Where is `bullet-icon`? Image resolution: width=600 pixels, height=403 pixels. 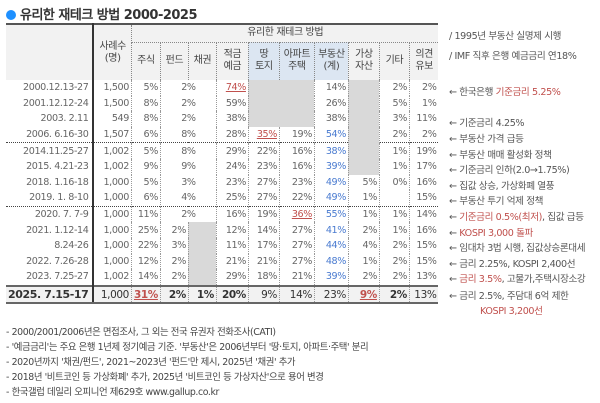 bullet-icon is located at coordinates (11, 15).